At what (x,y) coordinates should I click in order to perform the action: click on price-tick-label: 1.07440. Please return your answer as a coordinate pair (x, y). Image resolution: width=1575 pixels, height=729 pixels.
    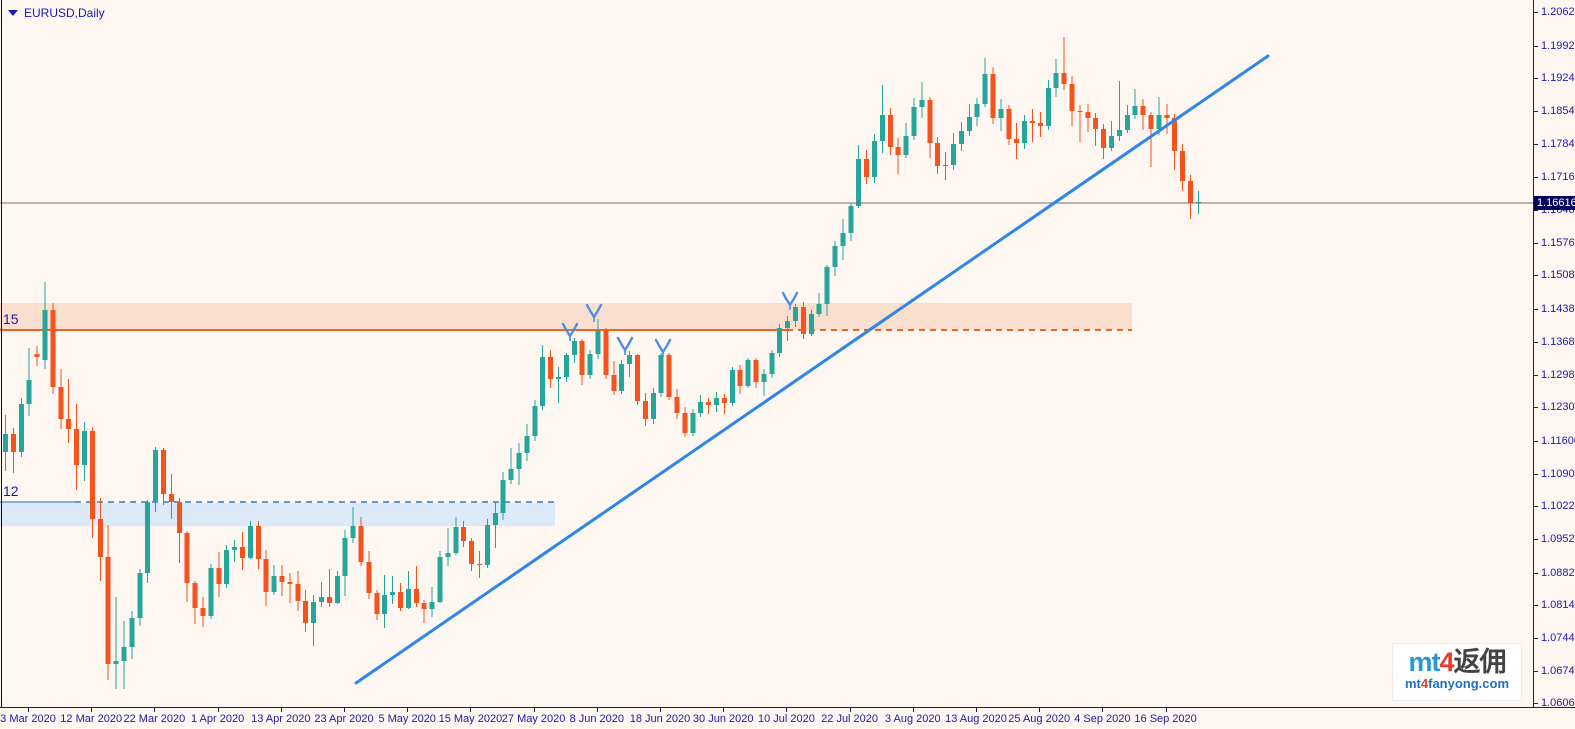
    Looking at the image, I should click on (1558, 638).